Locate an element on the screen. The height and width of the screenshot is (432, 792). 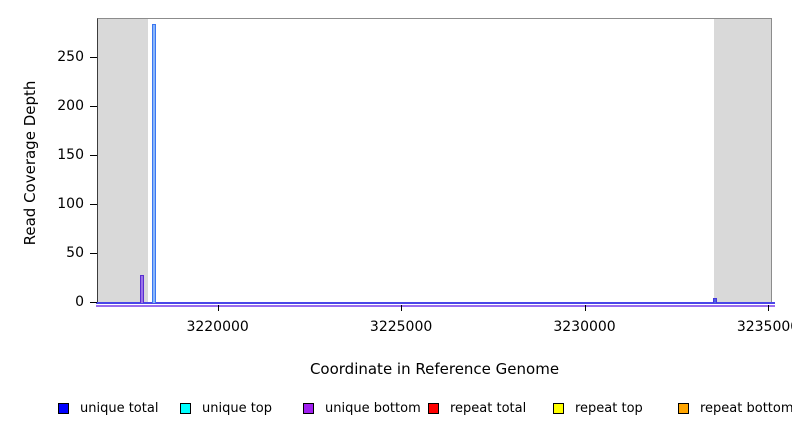
x-tick-label: 3220000 is located at coordinates (217, 327).